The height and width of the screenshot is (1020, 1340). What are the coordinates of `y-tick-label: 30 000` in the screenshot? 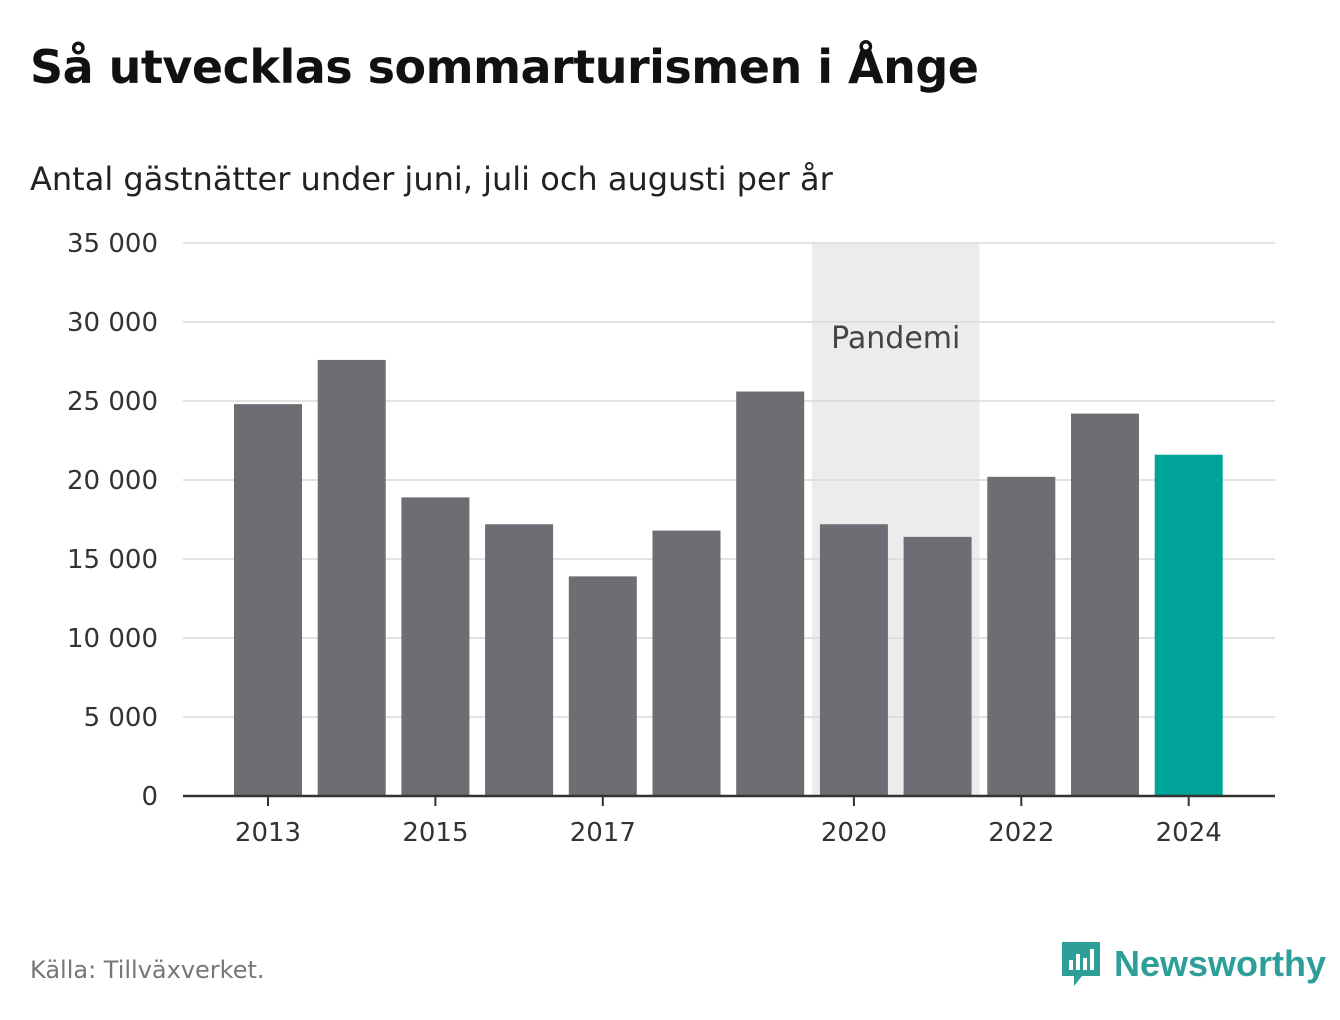 It's located at (112, 323).